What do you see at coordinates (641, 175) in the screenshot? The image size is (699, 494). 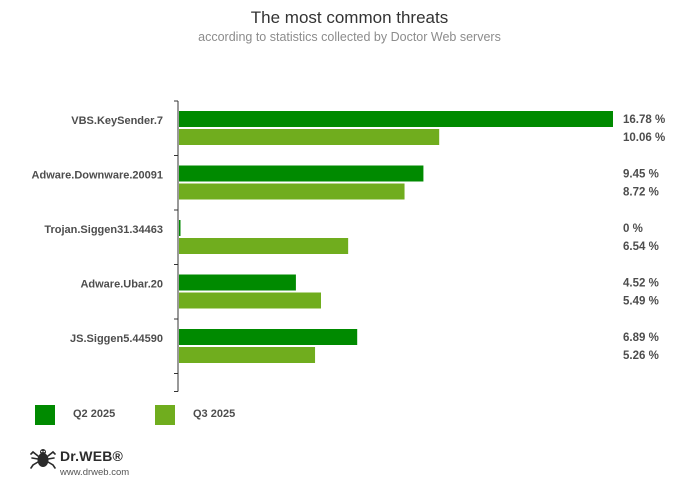 I see `data-label-q2: 9.45 %` at bounding box center [641, 175].